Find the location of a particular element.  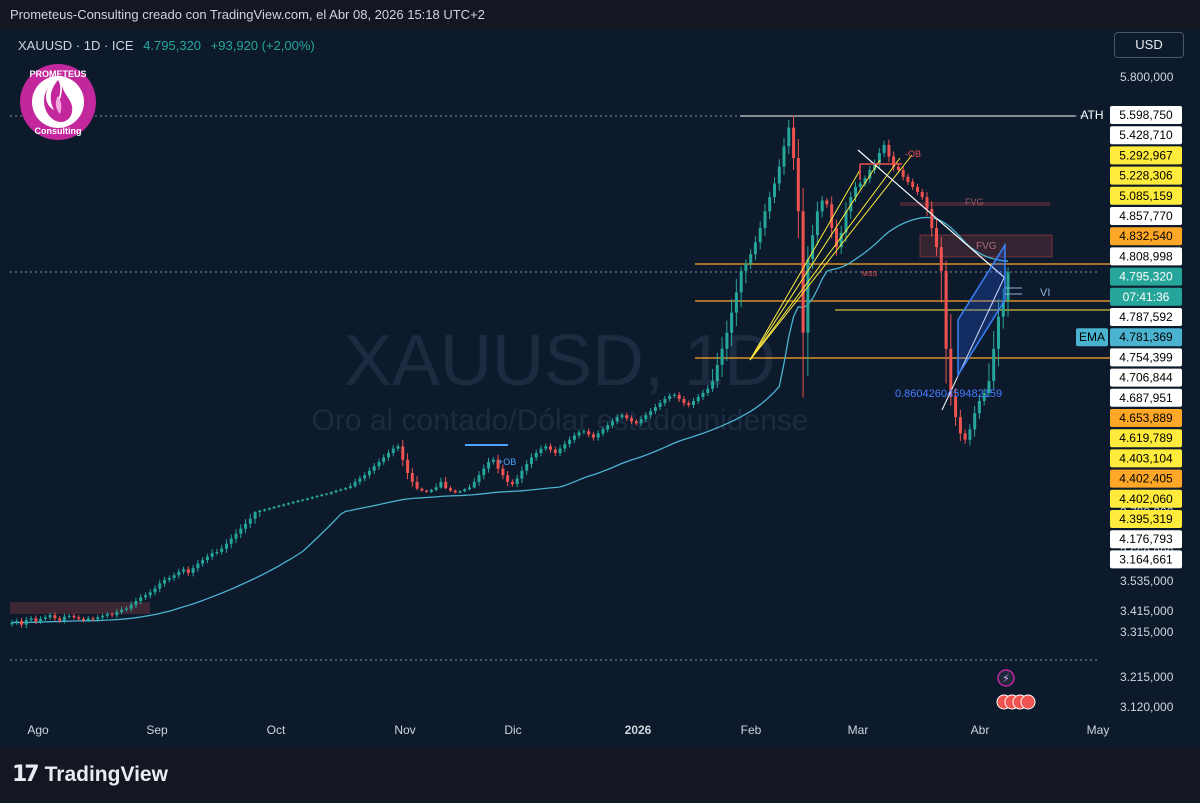

tradingview-logo: 17 TradingView is located at coordinates (90, 774).